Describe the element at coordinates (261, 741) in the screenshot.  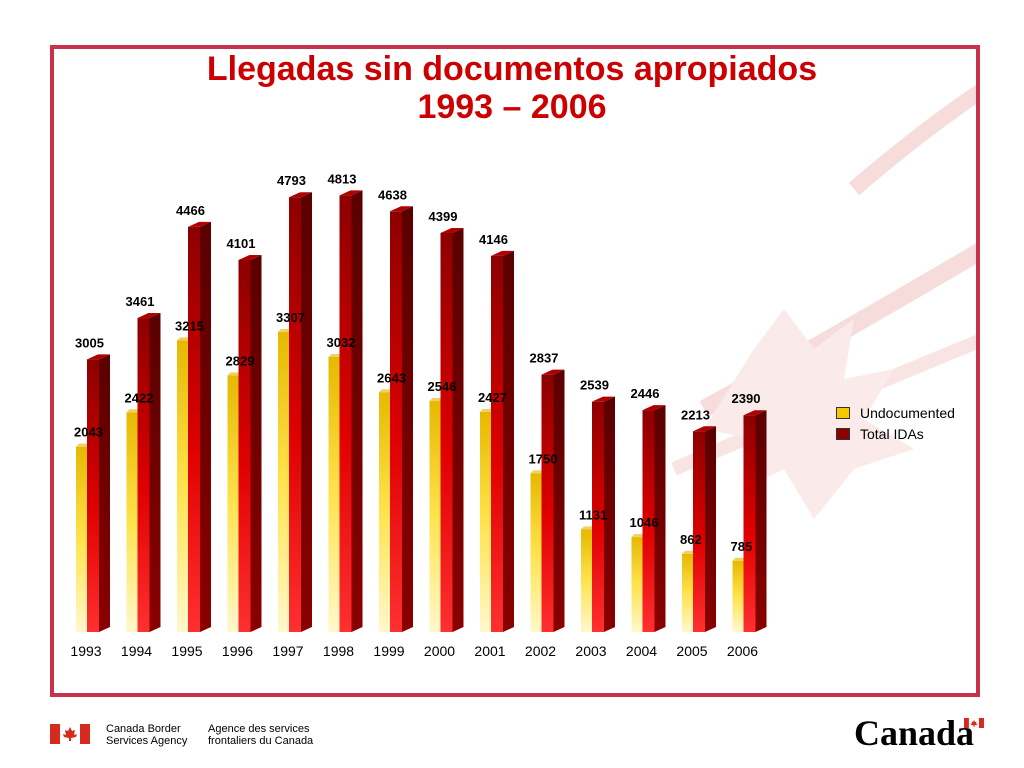
I see `agency-fr-line-2: frontaliers du Canada` at that location.